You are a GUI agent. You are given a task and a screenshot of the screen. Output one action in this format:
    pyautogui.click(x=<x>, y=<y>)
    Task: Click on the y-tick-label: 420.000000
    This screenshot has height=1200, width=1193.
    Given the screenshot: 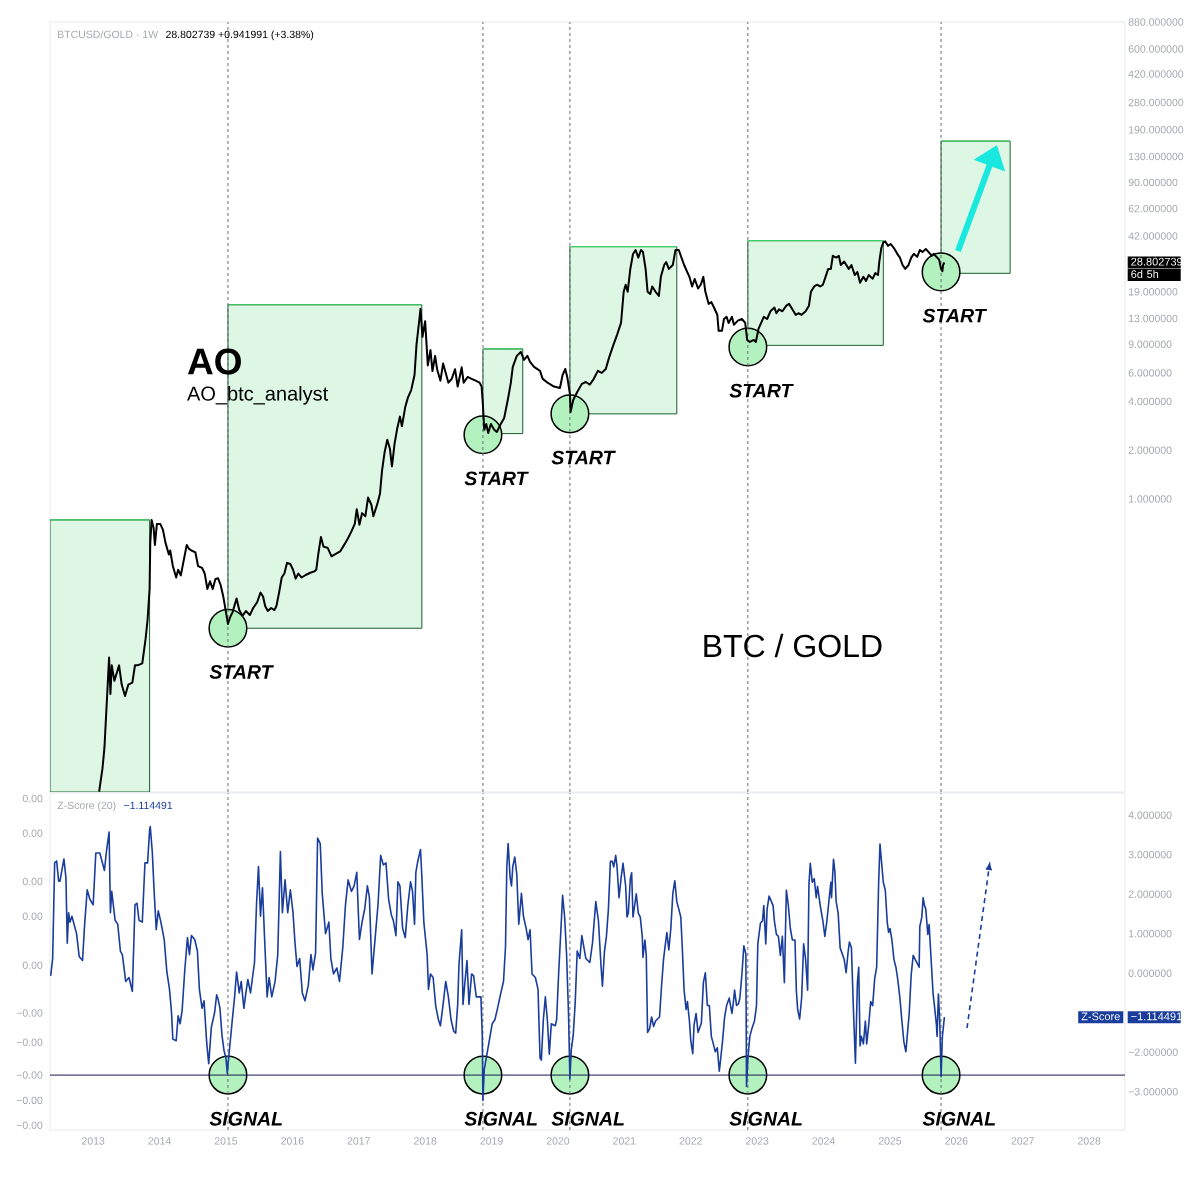 What is the action you would take?
    pyautogui.click(x=1156, y=74)
    